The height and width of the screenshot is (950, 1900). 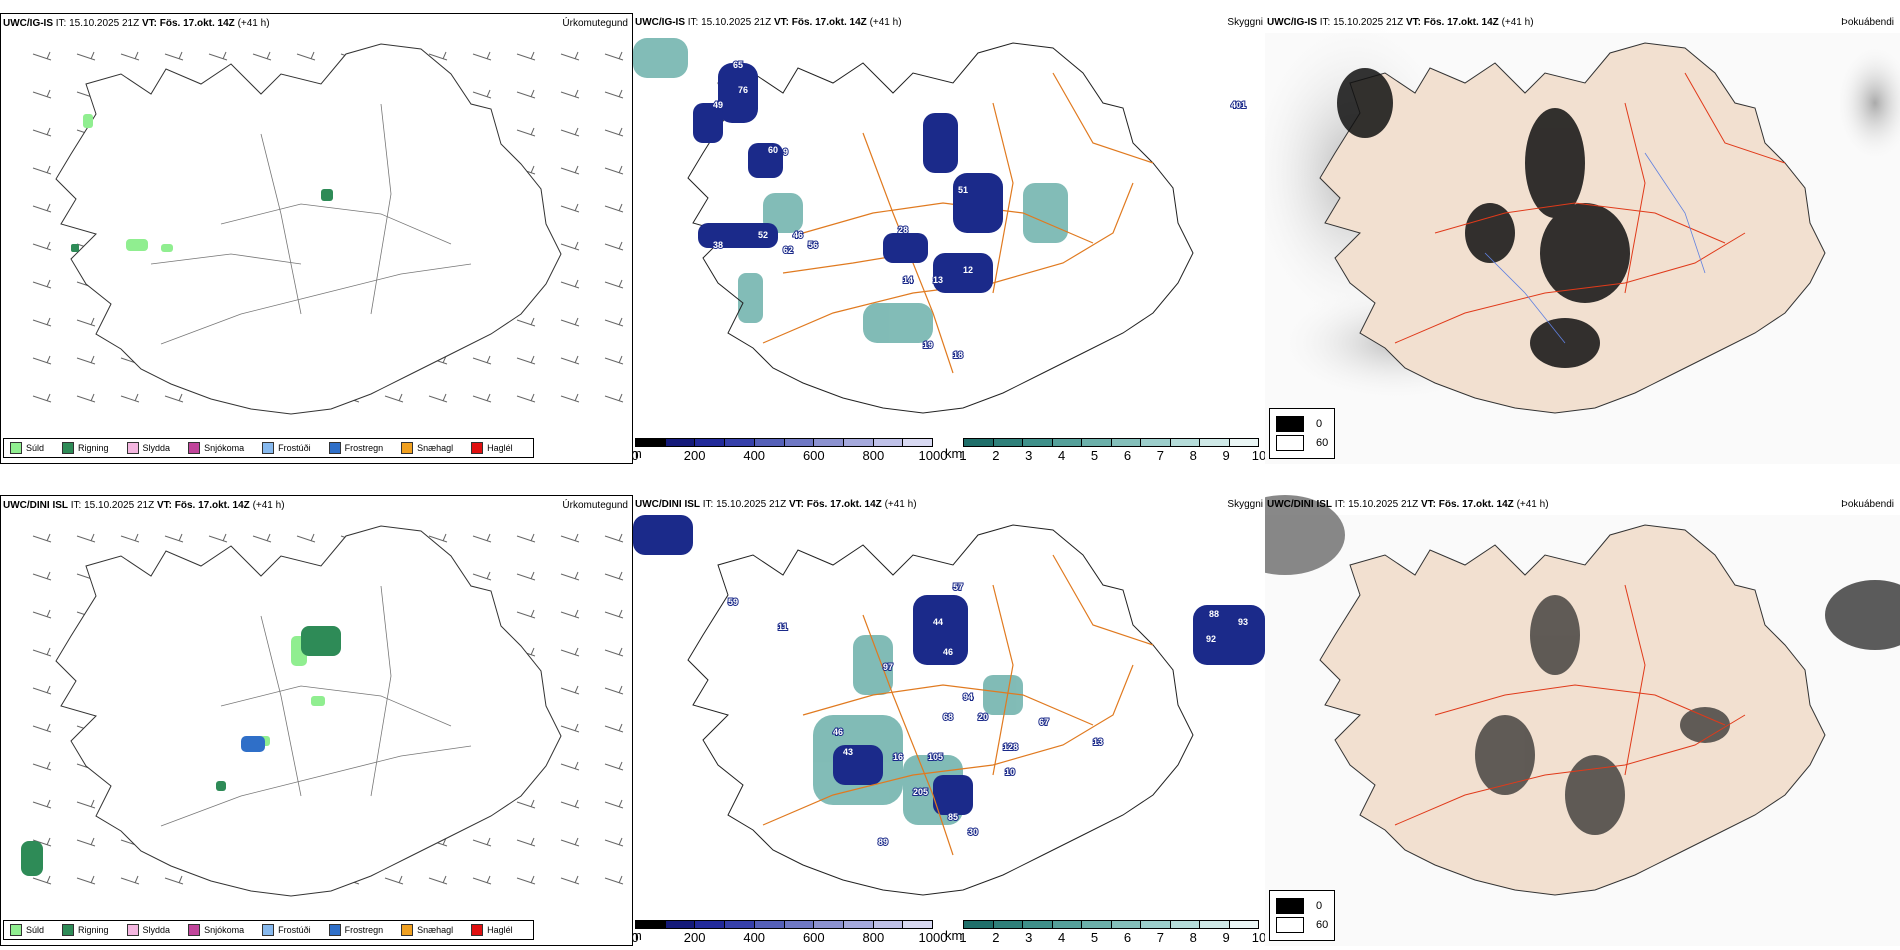 I want to click on colorbar-tick: 1, so click(x=963, y=937).